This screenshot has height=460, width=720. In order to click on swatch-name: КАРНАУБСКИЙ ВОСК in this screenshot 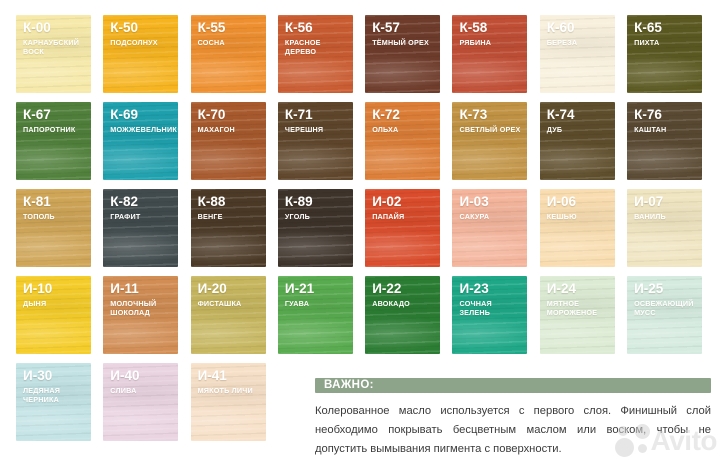, I will do `click(51, 47)`.